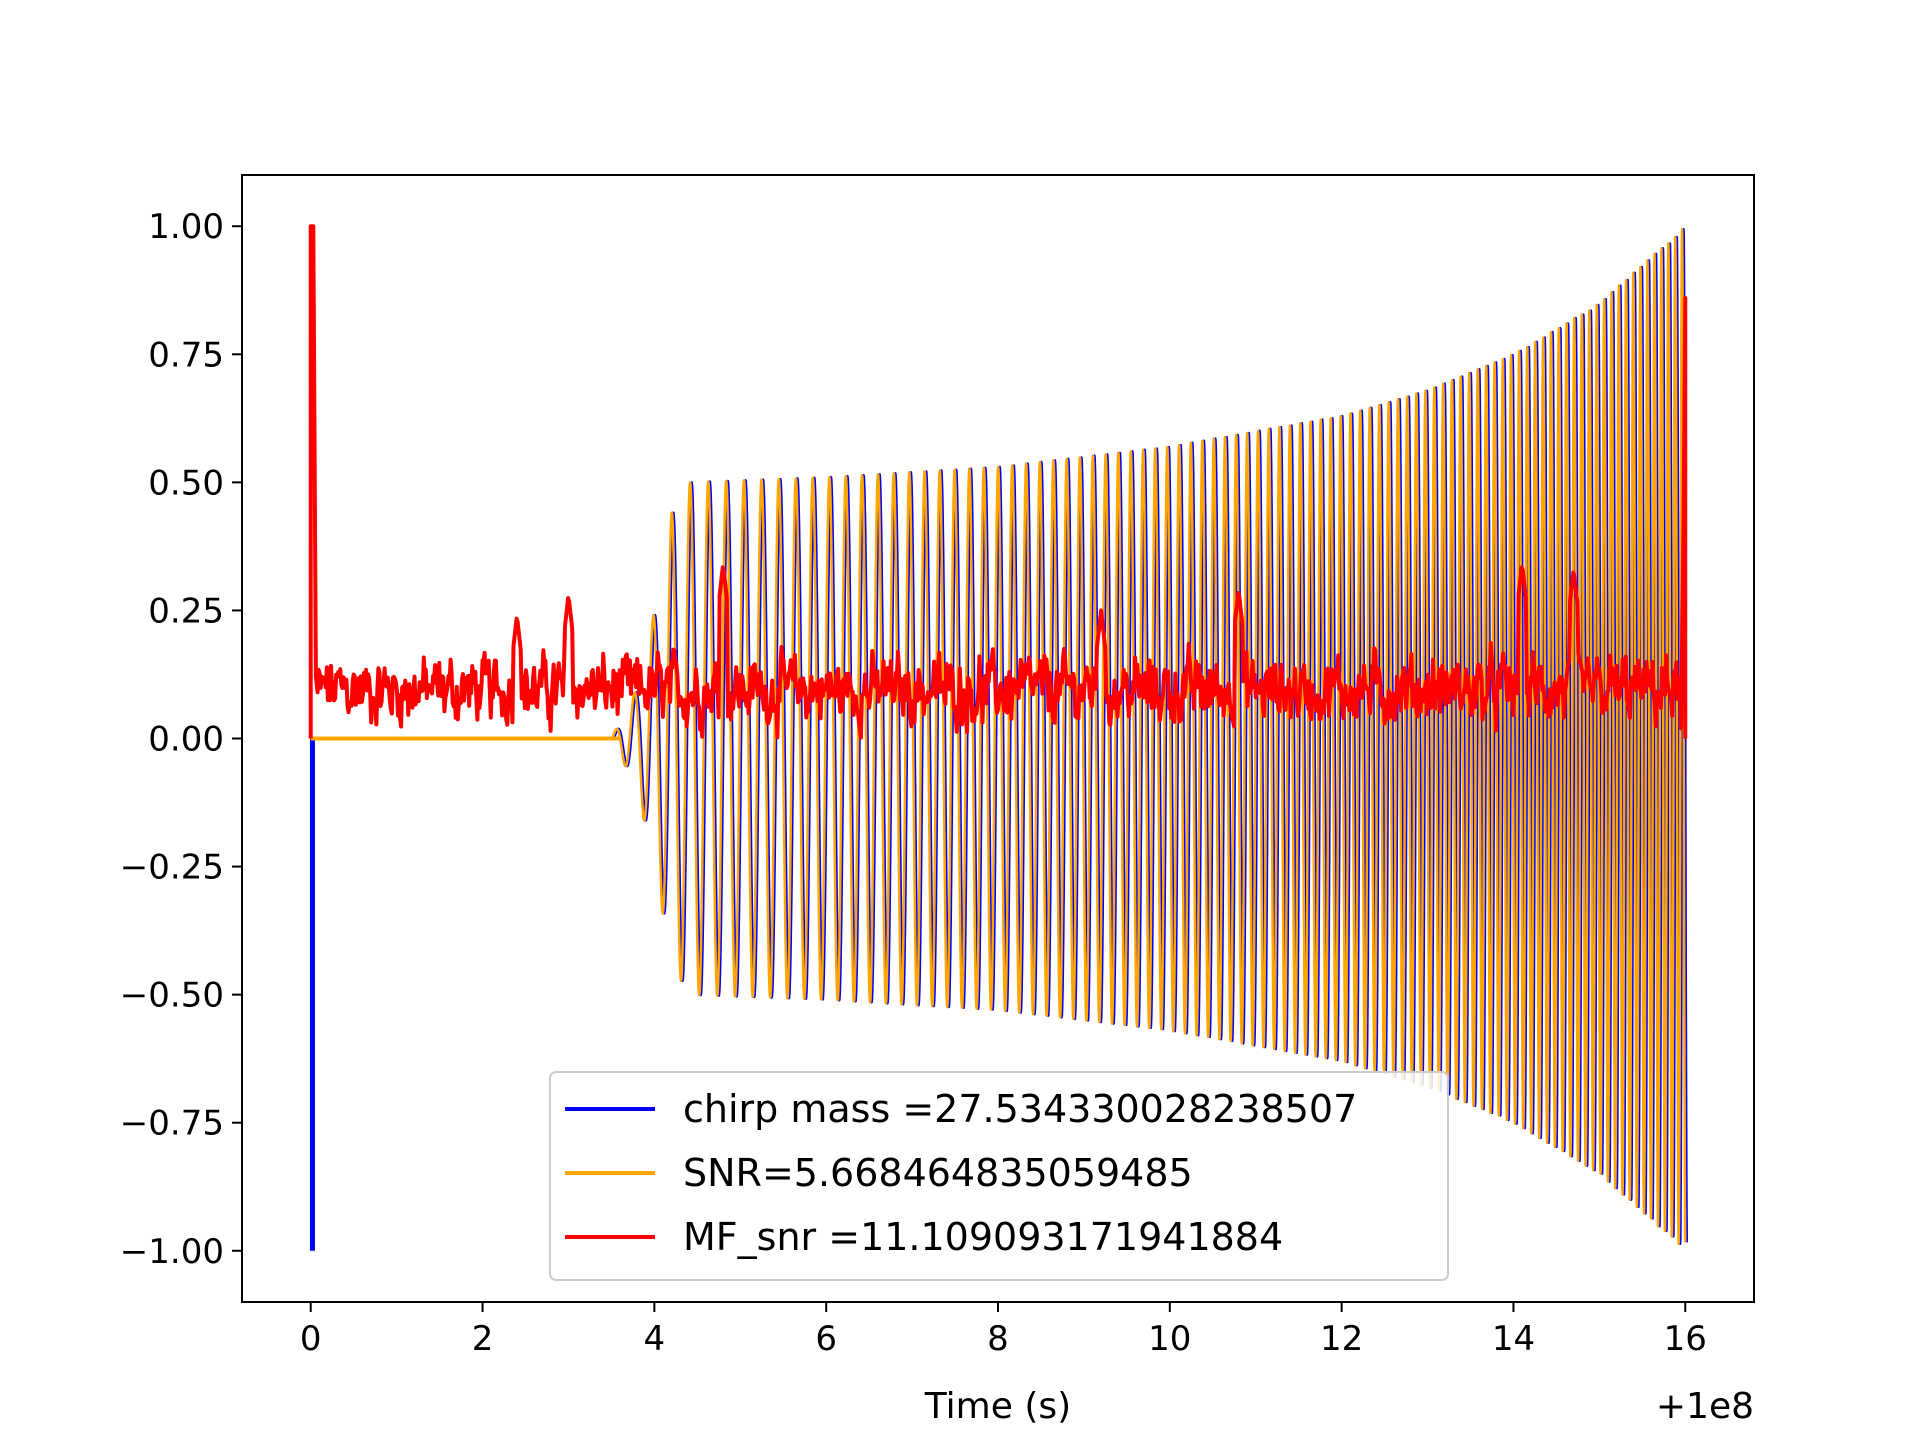  Describe the element at coordinates (186, 740) in the screenshot. I see `y-tick-label: 0.00` at that location.